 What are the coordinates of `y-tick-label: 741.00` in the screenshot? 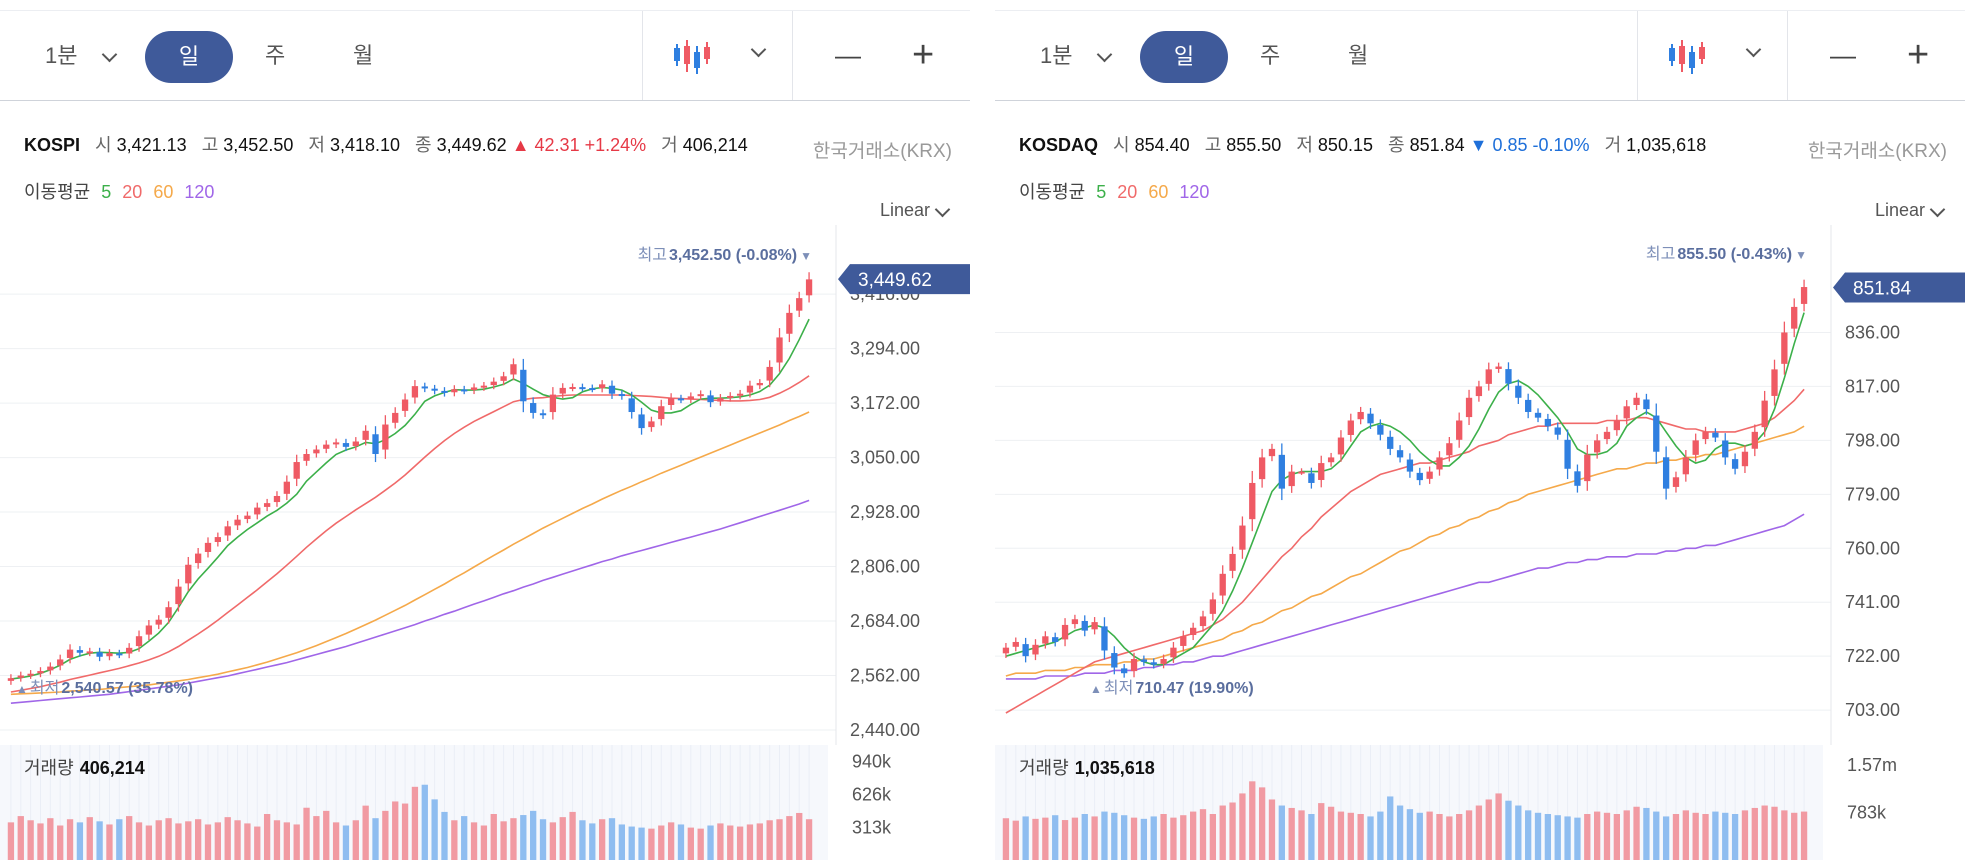 It's located at (1872, 602).